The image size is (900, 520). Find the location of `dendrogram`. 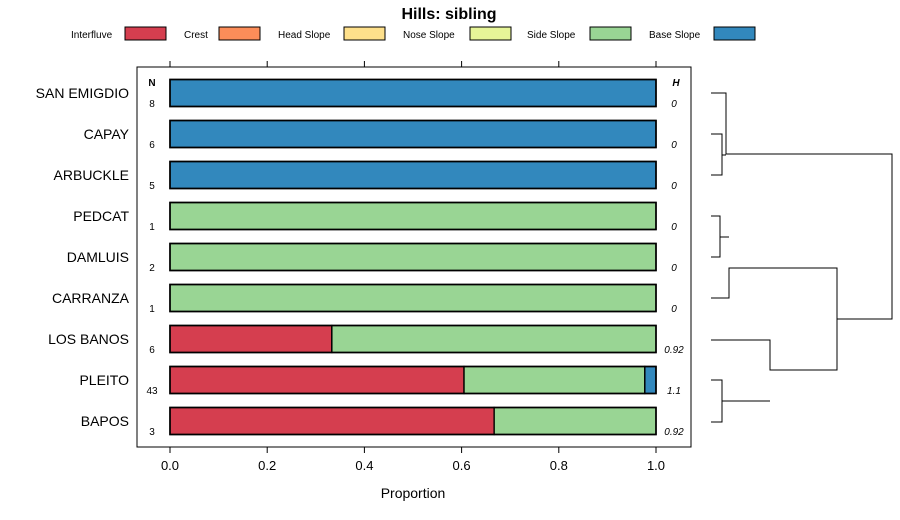

dendrogram is located at coordinates (802, 257).